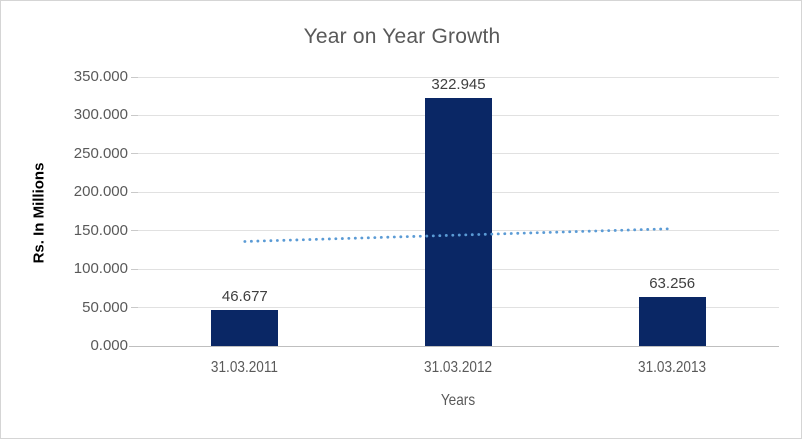  I want to click on x-axis-tick-label: 31.03.2013, so click(672, 367).